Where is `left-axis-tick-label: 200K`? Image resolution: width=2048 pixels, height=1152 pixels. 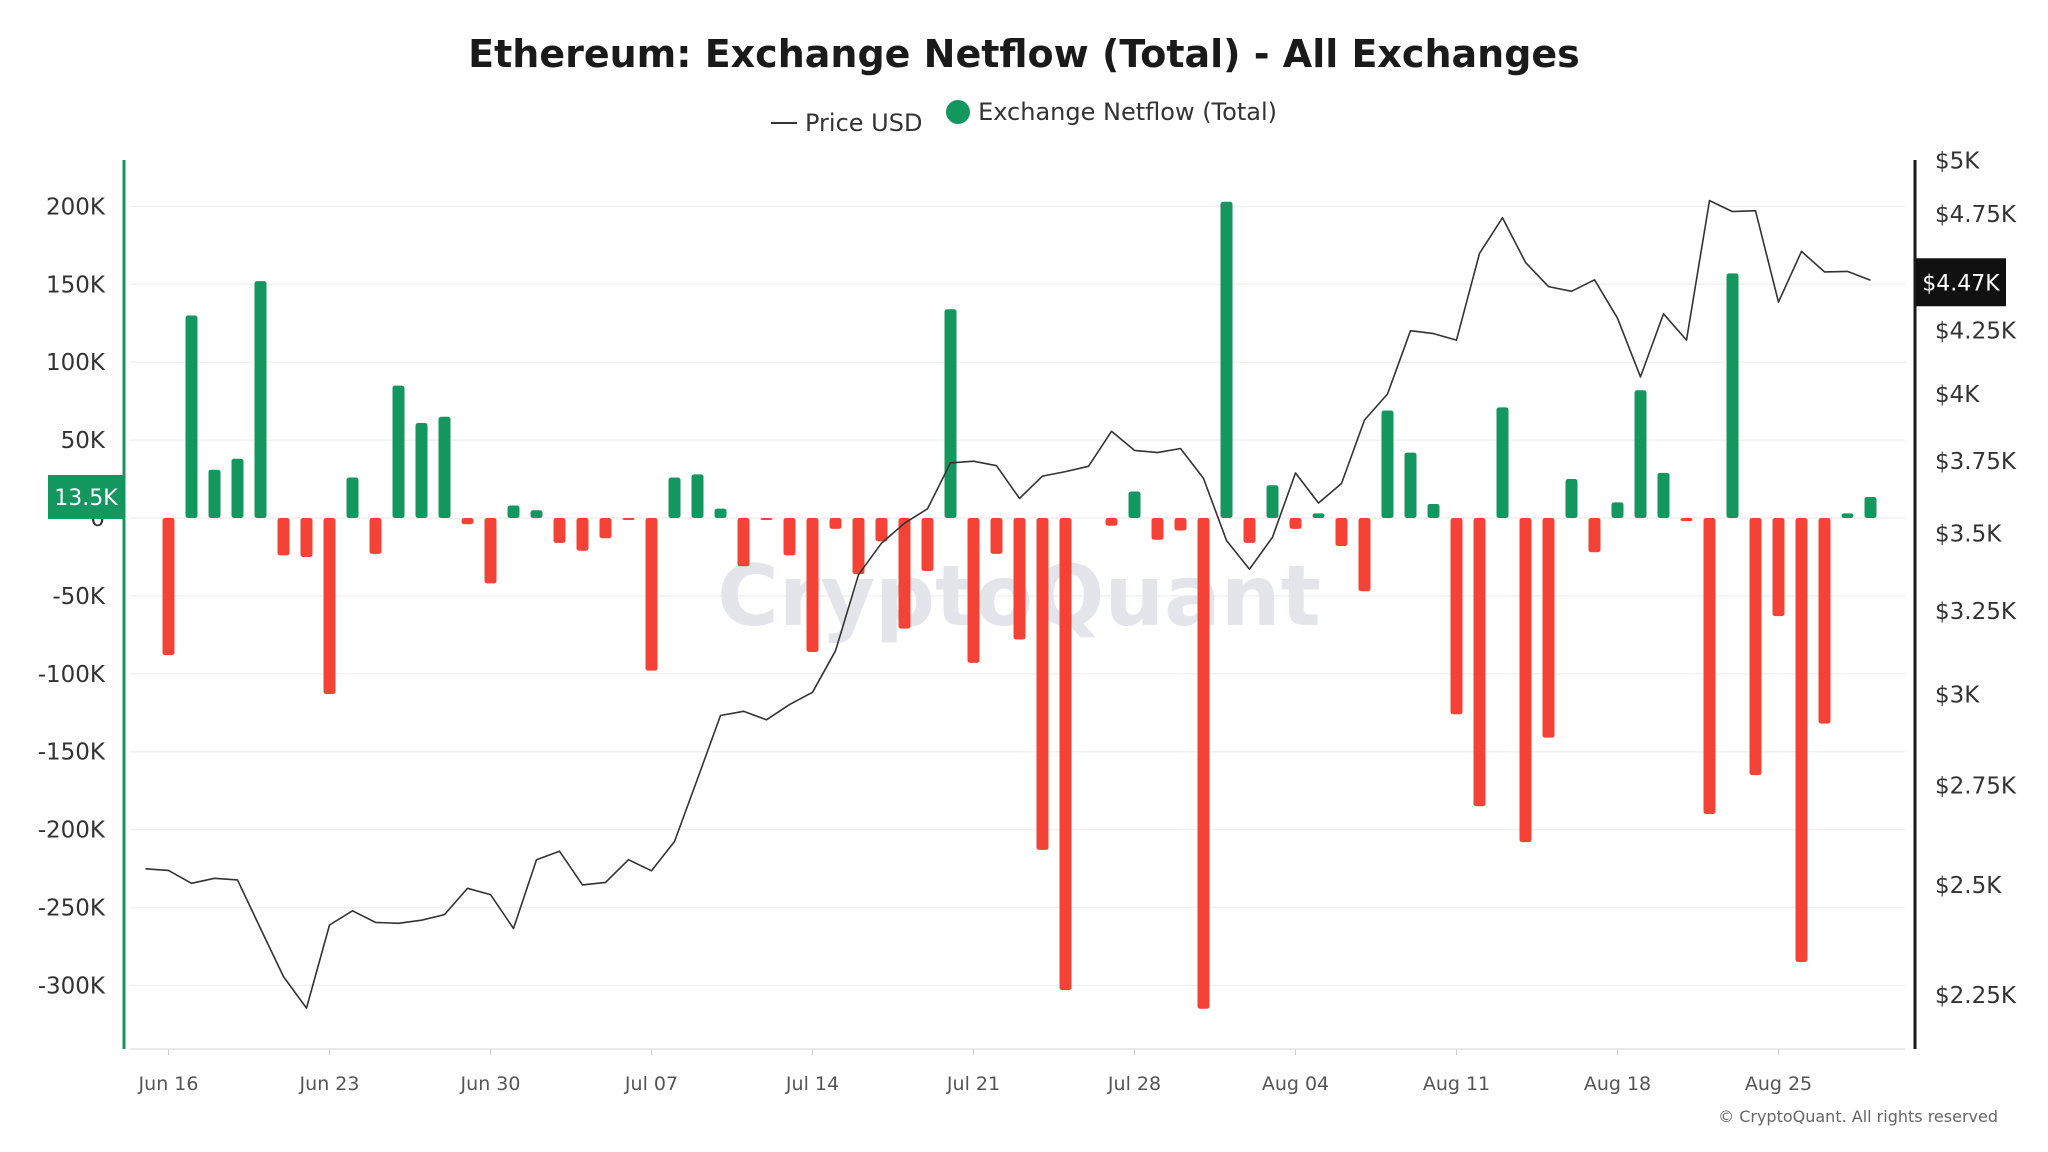 left-axis-tick-label: 200K is located at coordinates (76, 207).